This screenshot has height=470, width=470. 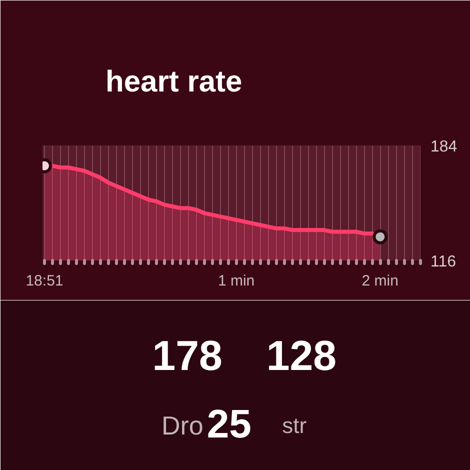 I want to click on text: 128, so click(x=301, y=355).